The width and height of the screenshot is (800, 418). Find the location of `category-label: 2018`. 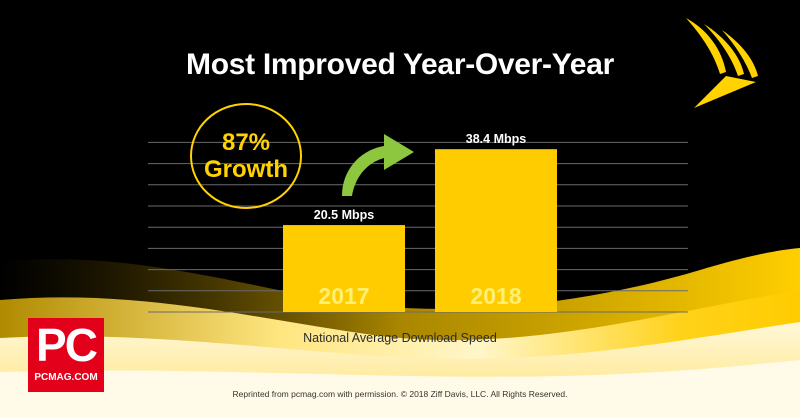

category-label: 2018 is located at coordinates (495, 296).